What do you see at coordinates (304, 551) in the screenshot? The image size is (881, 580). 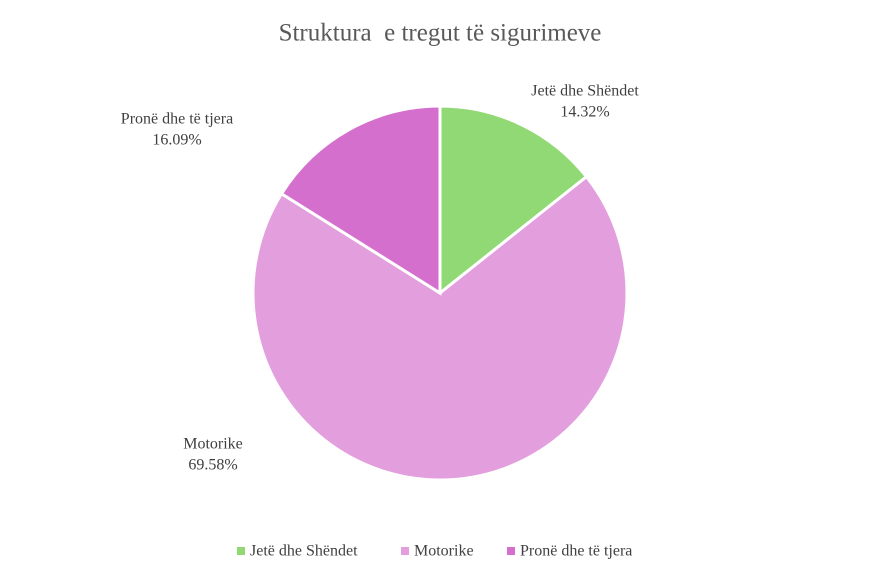 I see `legend-label: Jetë dhe Shëndet` at bounding box center [304, 551].